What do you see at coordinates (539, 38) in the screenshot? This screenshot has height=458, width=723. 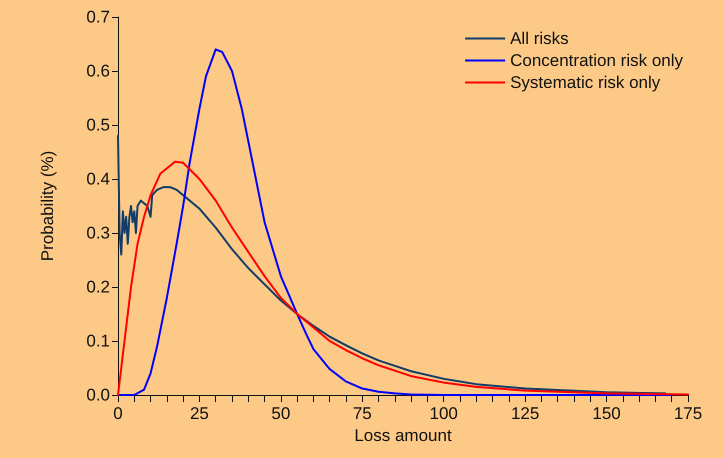 I see `legend-label: All risks` at bounding box center [539, 38].